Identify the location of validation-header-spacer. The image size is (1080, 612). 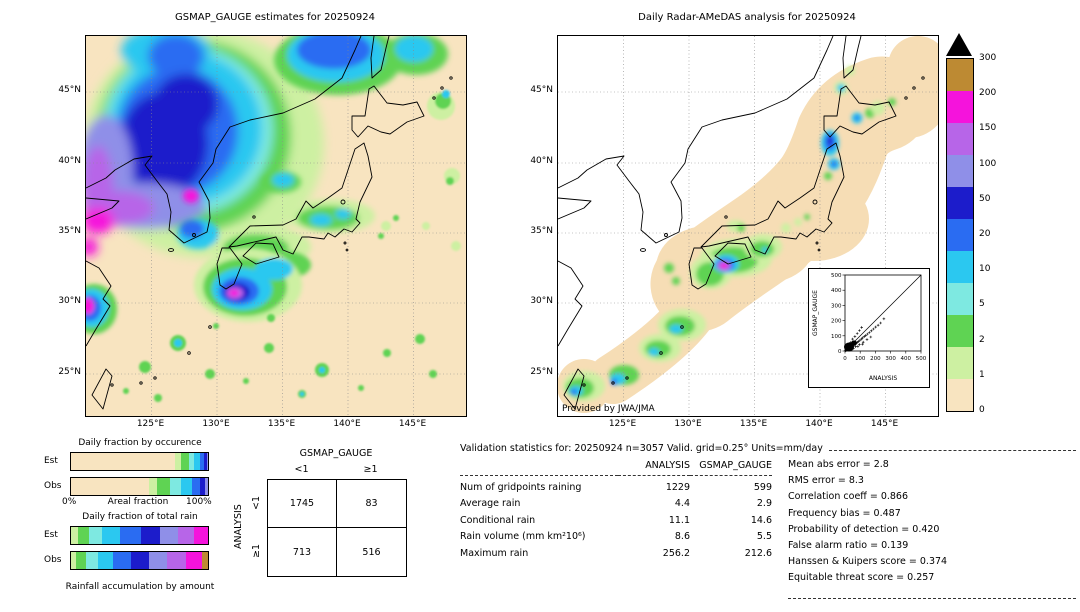
(539, 468).